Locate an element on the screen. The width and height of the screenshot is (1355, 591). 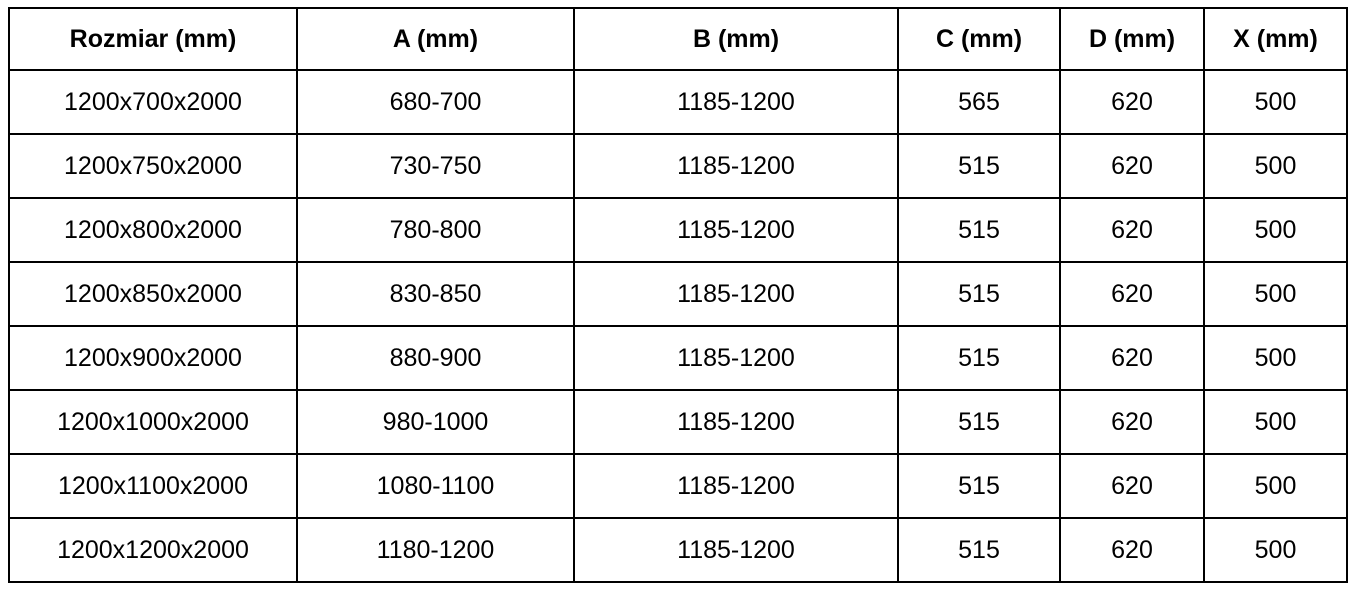
table-row: 1200x850x2000 830-850 1185-1200 515 620 500 is located at coordinates (678, 294).